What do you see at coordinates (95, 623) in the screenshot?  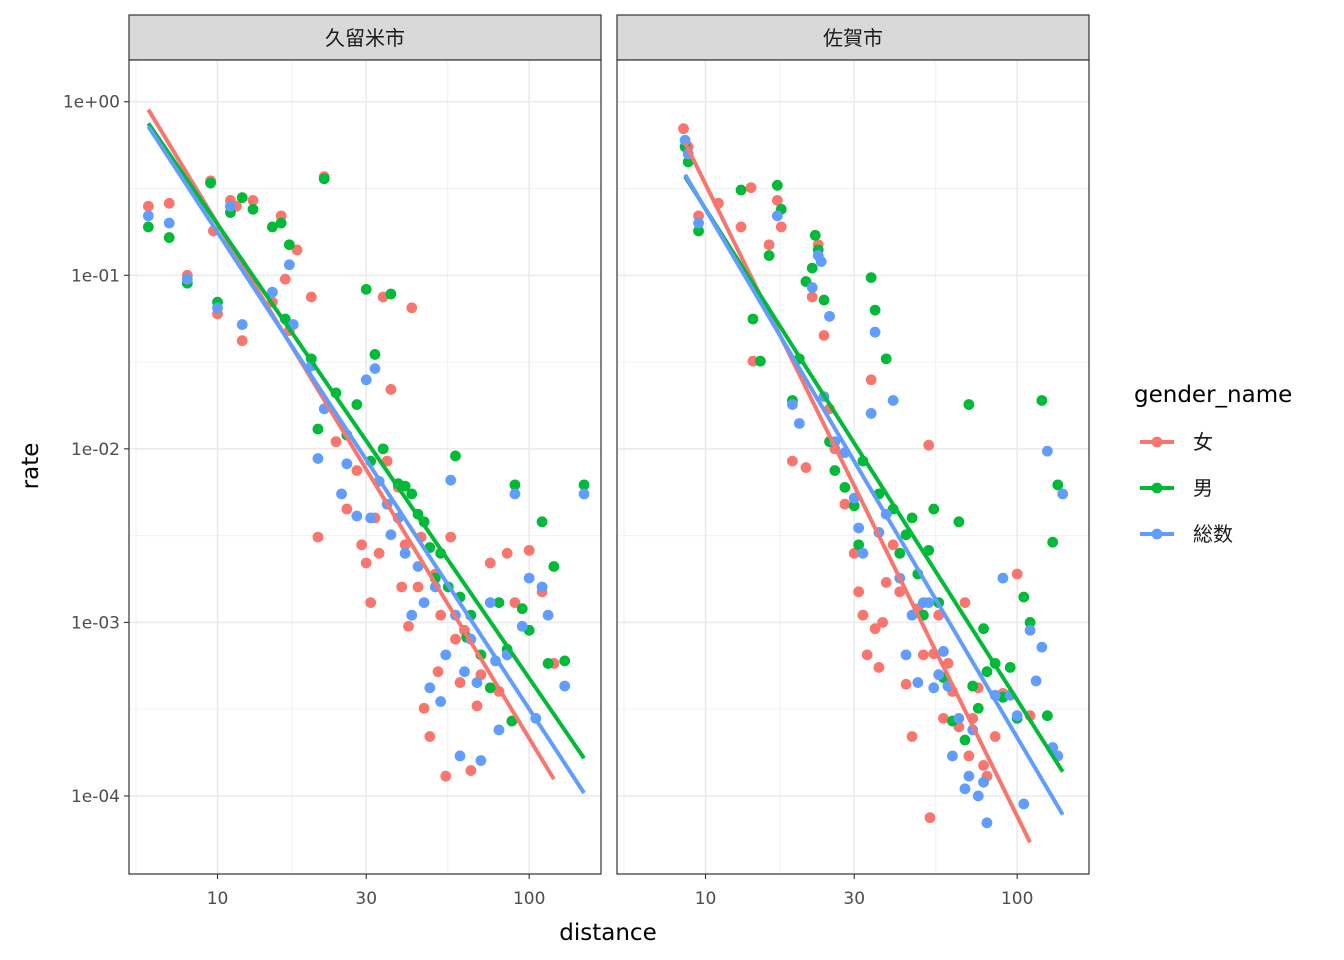 I see `y-tick-label: 1e-03` at bounding box center [95, 623].